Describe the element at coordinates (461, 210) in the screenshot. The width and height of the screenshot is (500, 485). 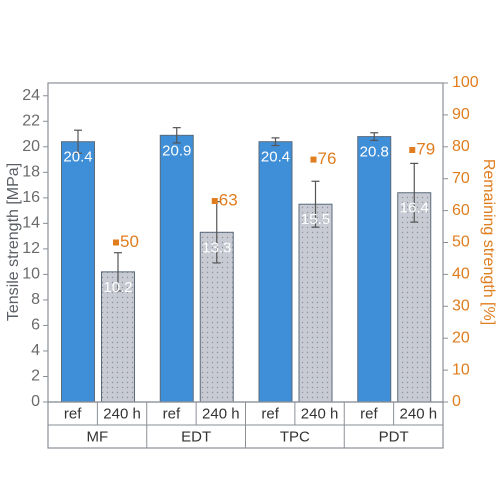
I see `y2-tick-label: 60` at that location.